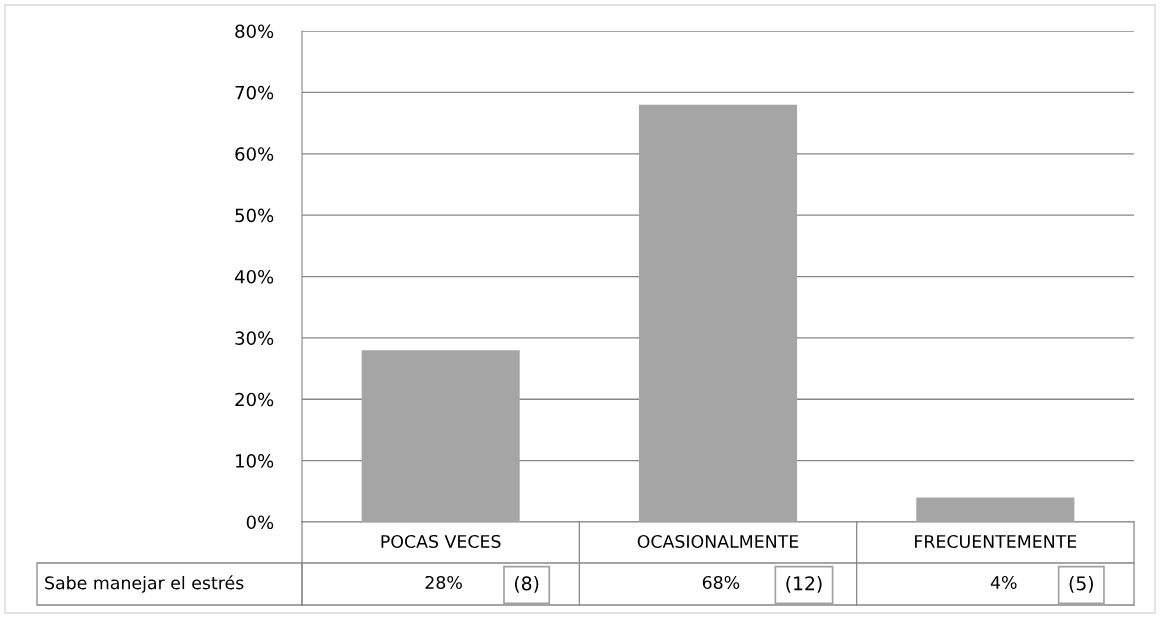  I want to click on y-tick-label: 20%, so click(254, 399).